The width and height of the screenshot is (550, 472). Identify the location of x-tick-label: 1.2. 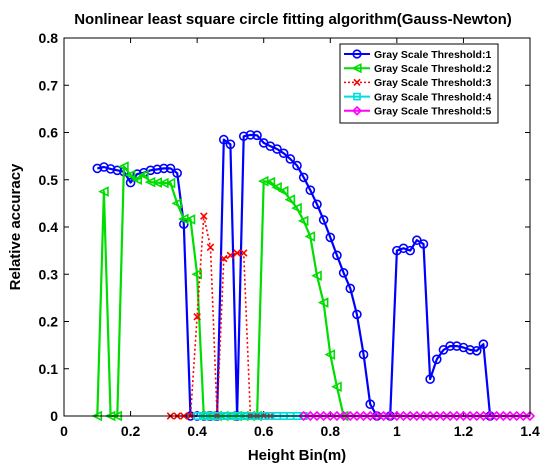
(464, 431).